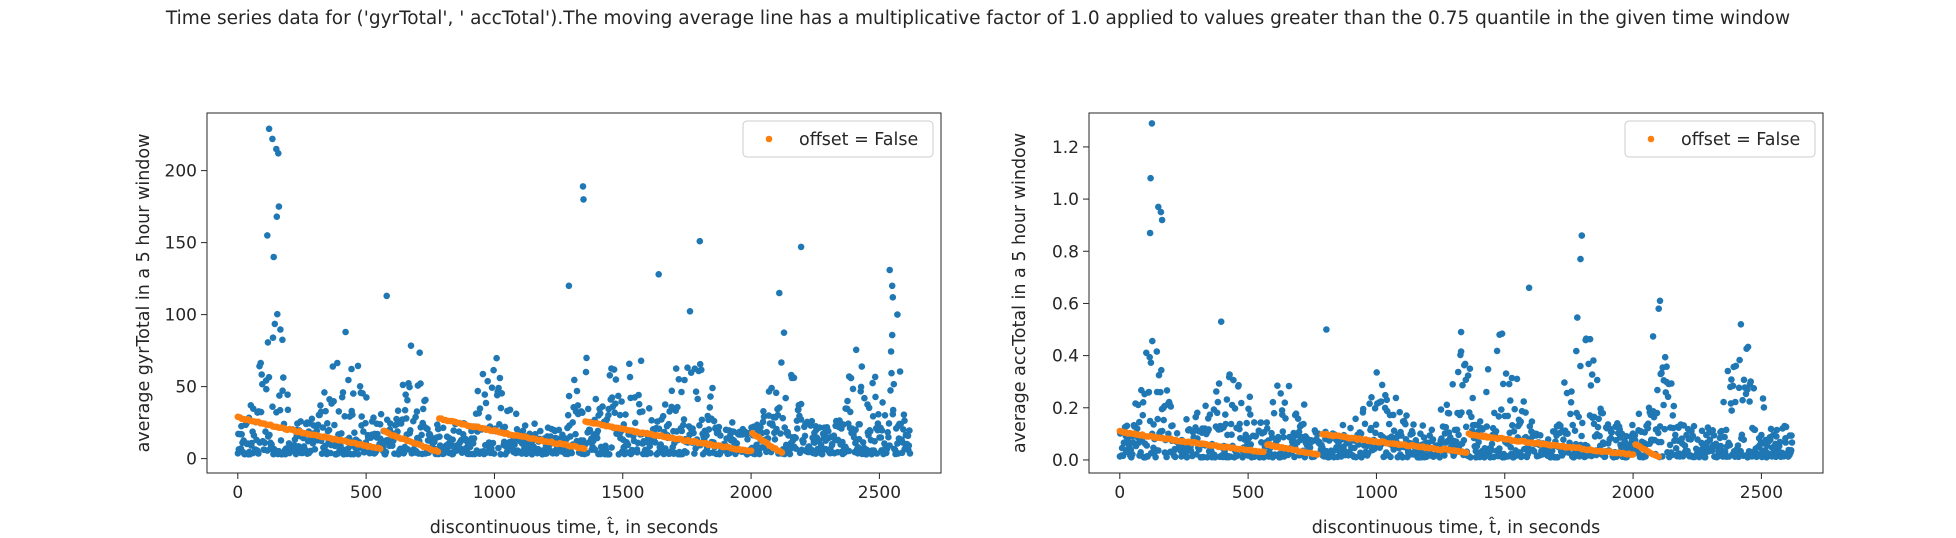  I want to click on x-tick-label: 2000, so click(1632, 493).